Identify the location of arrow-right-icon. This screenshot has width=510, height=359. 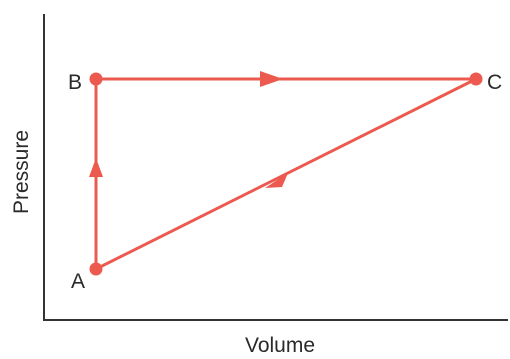
(271, 79).